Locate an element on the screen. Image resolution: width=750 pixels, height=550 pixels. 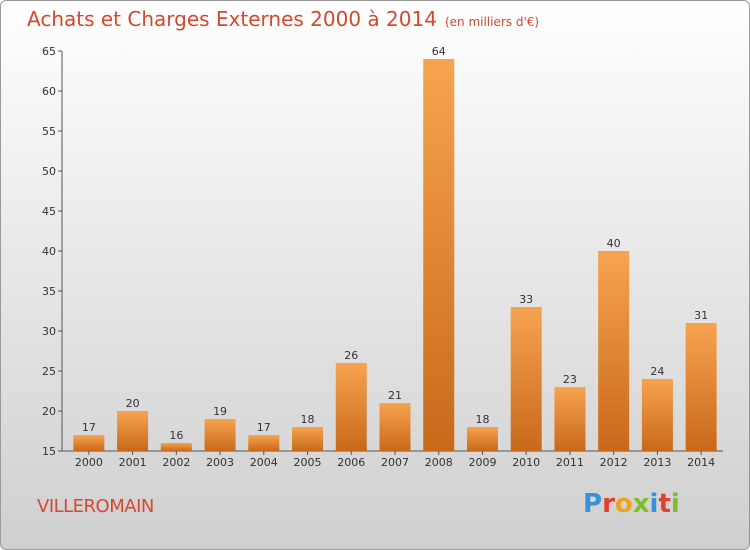
data-label-2011: 23 is located at coordinates (570, 379).